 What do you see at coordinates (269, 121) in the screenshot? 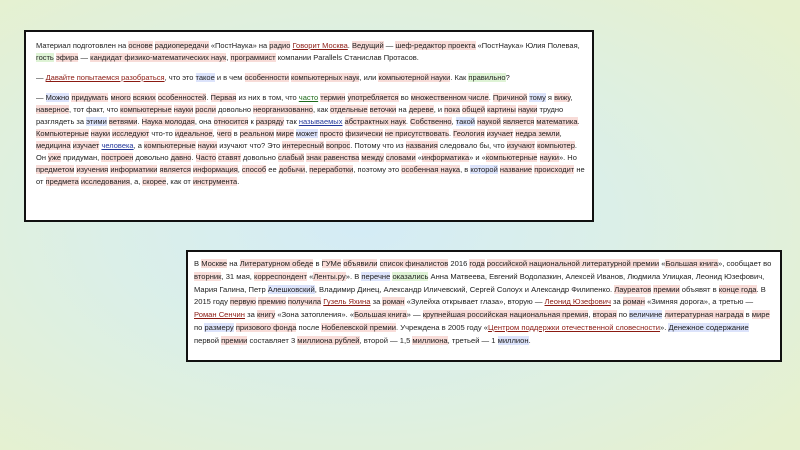
I see `highlighted-term: разряду` at bounding box center [269, 121].